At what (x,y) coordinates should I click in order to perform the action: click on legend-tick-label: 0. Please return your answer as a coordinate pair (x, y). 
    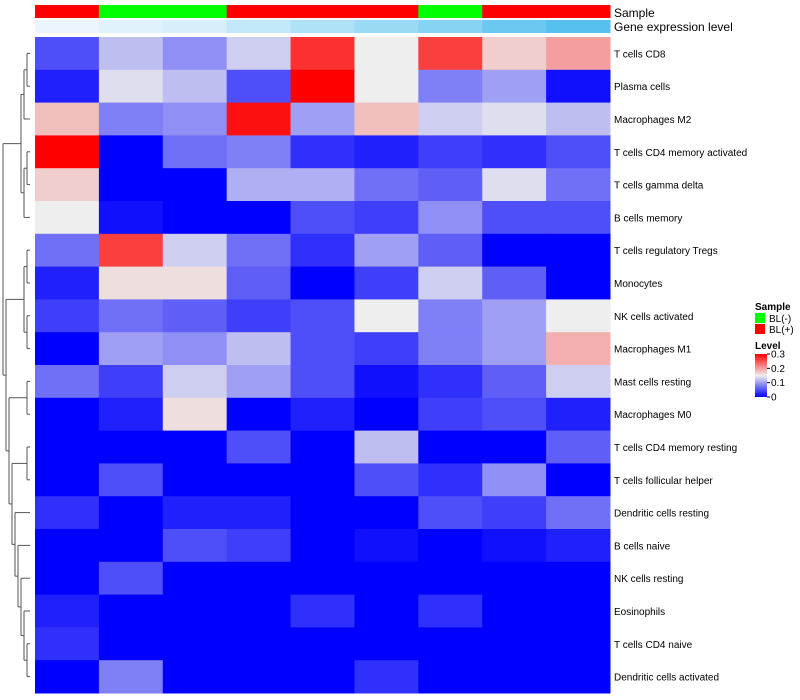
    Looking at the image, I should click on (774, 398).